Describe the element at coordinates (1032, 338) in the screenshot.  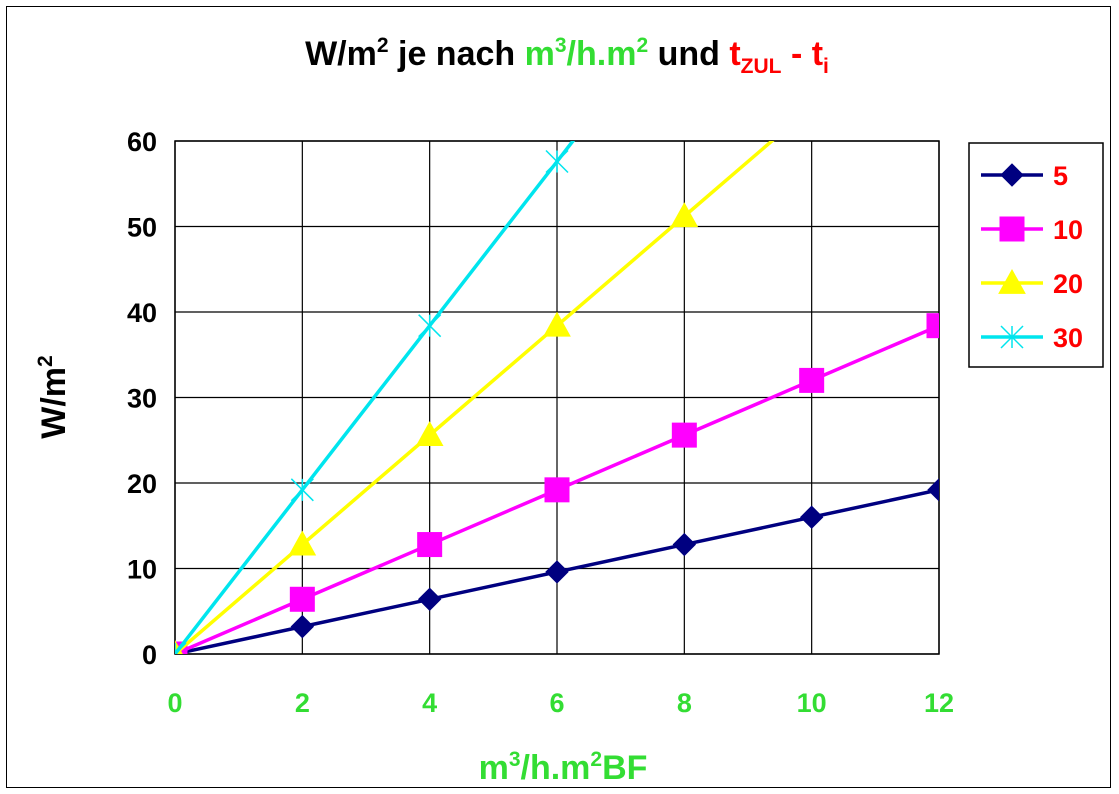
I see `legend-item: 30` at that location.